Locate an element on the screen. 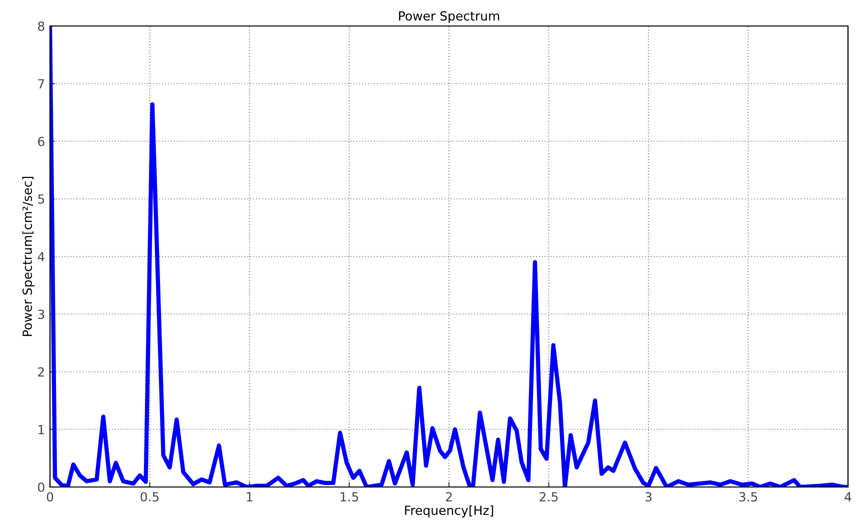 The height and width of the screenshot is (523, 857). x-tick-label: 0 is located at coordinates (50, 497).